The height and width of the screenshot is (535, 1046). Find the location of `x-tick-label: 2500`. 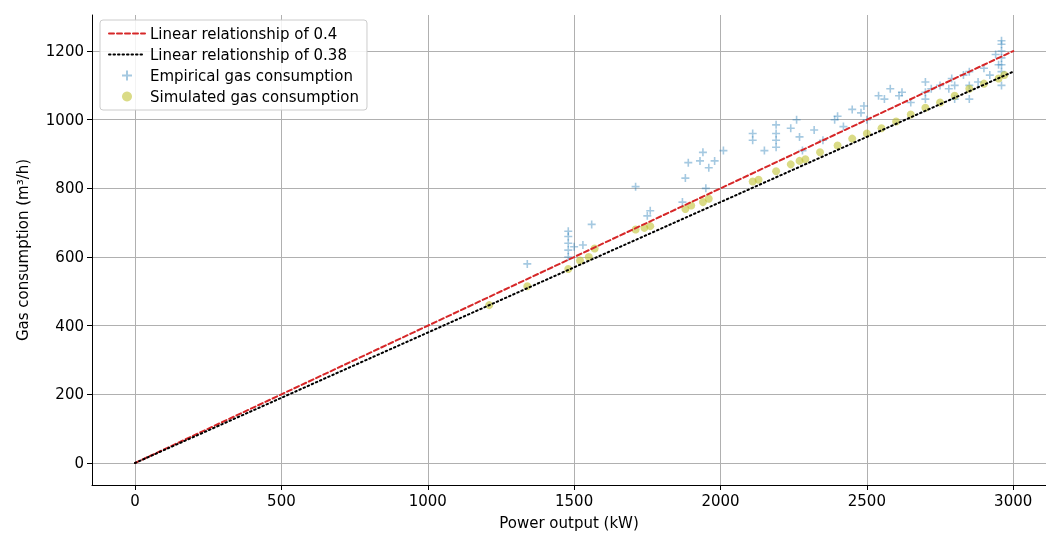

x-tick-label: 2500 is located at coordinates (866, 500).